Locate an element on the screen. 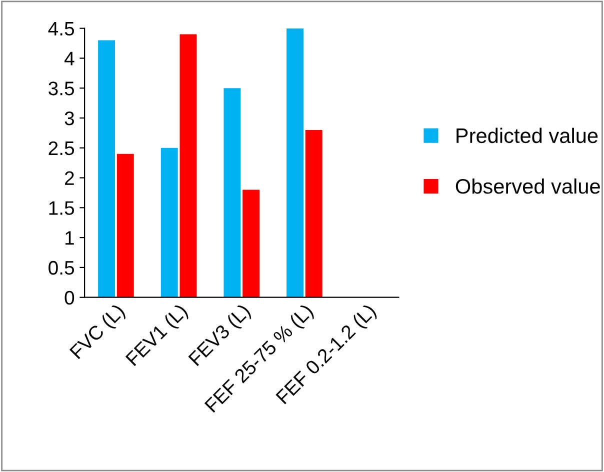 Image resolution: width=604 pixels, height=472 pixels. y-tick-label: 1.5 is located at coordinates (61, 208).